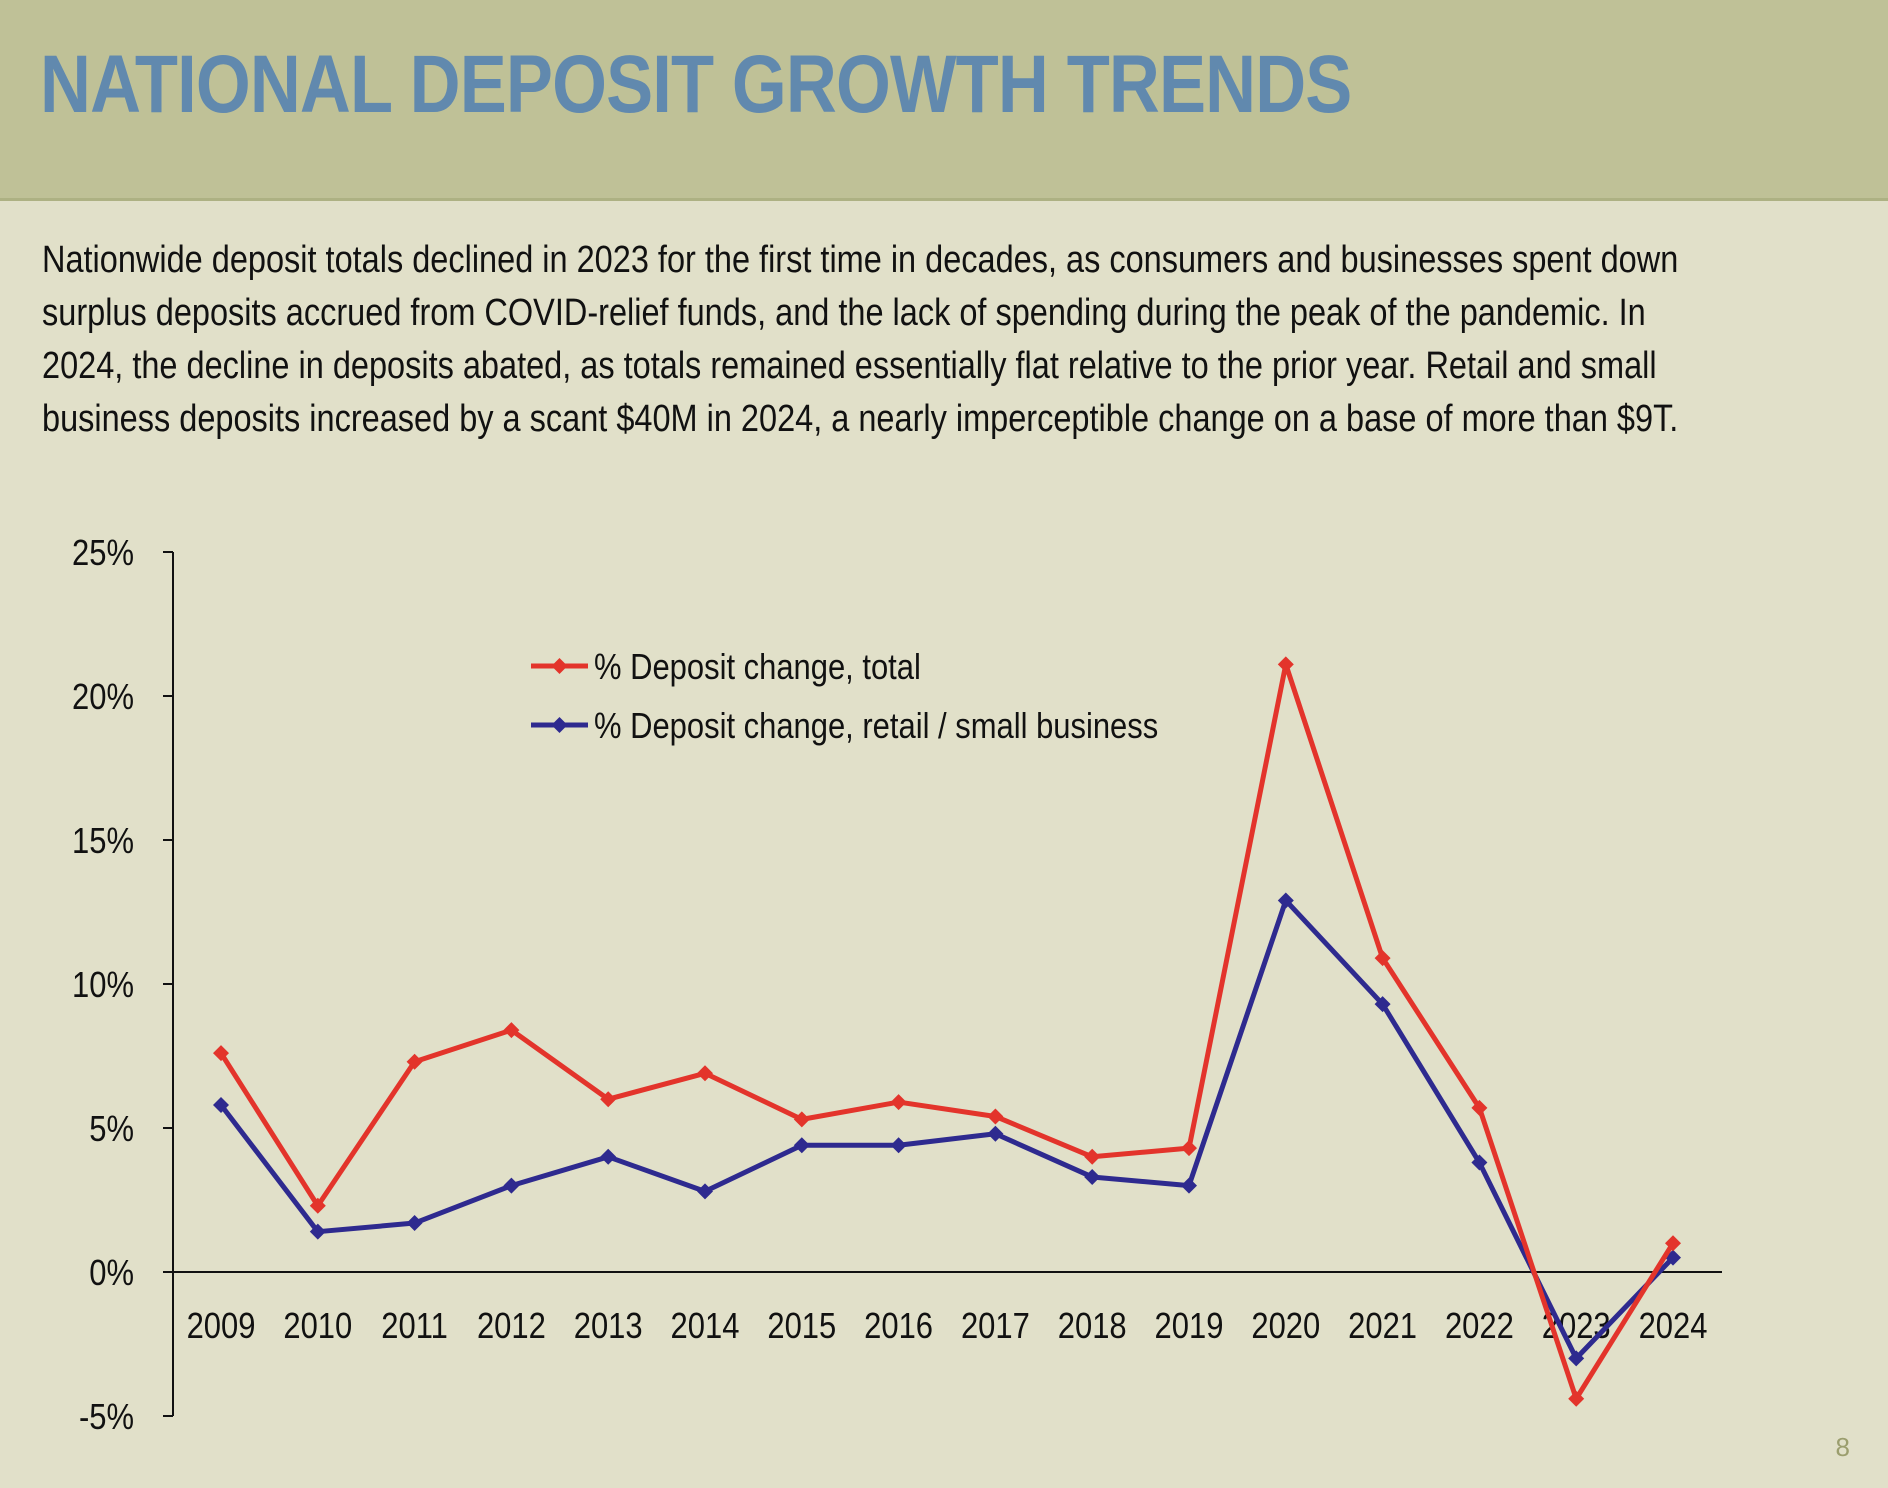 This screenshot has width=1888, height=1488. I want to click on y-tick-label: 20%, so click(103, 698).